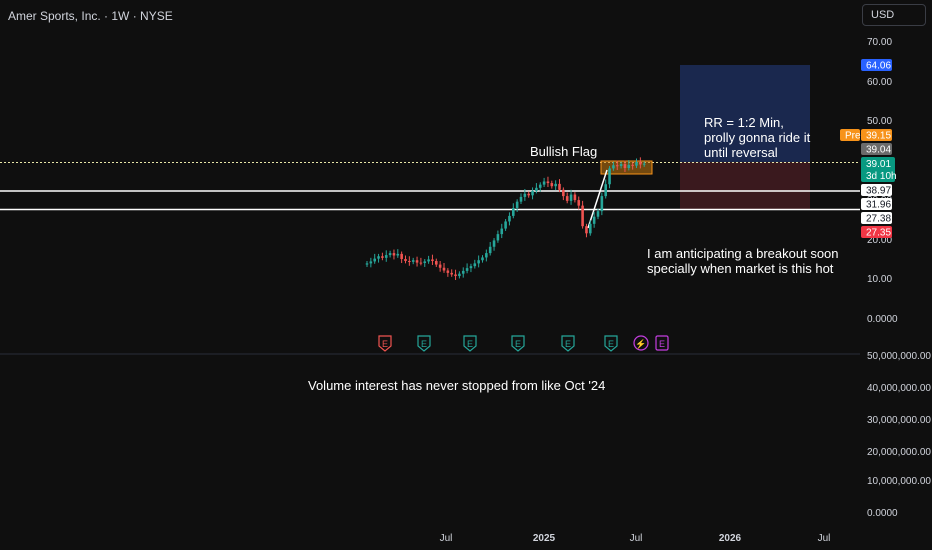 Image resolution: width=932 pixels, height=550 pixels. What do you see at coordinates (879, 279) in the screenshot?
I see `price-tick-label: 10.00` at bounding box center [879, 279].